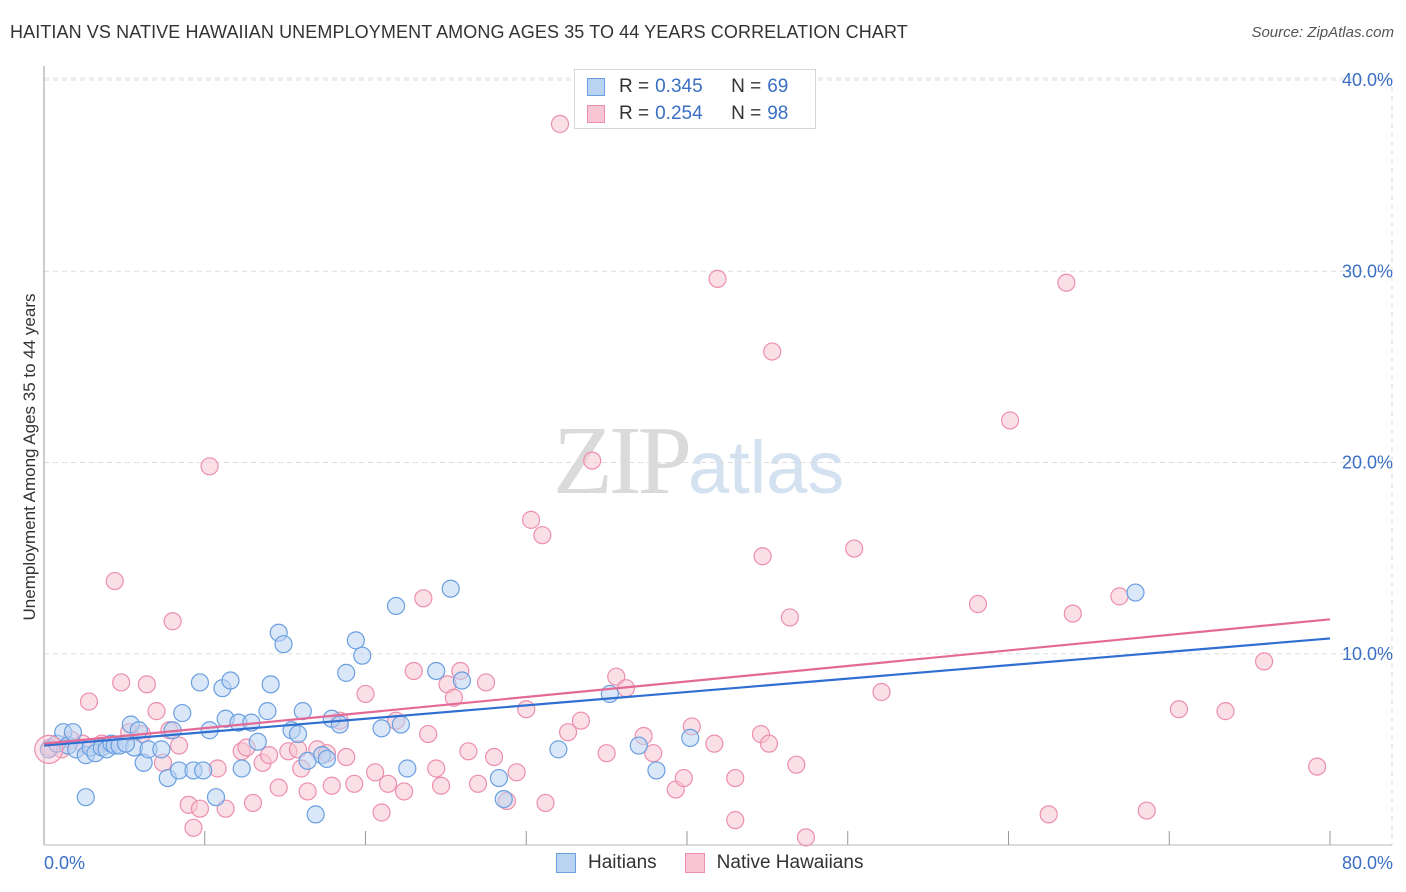 This screenshot has width=1406, height=892. Describe the element at coordinates (1367, 654) in the screenshot. I see `y-tick-label: 10.0%` at that location.